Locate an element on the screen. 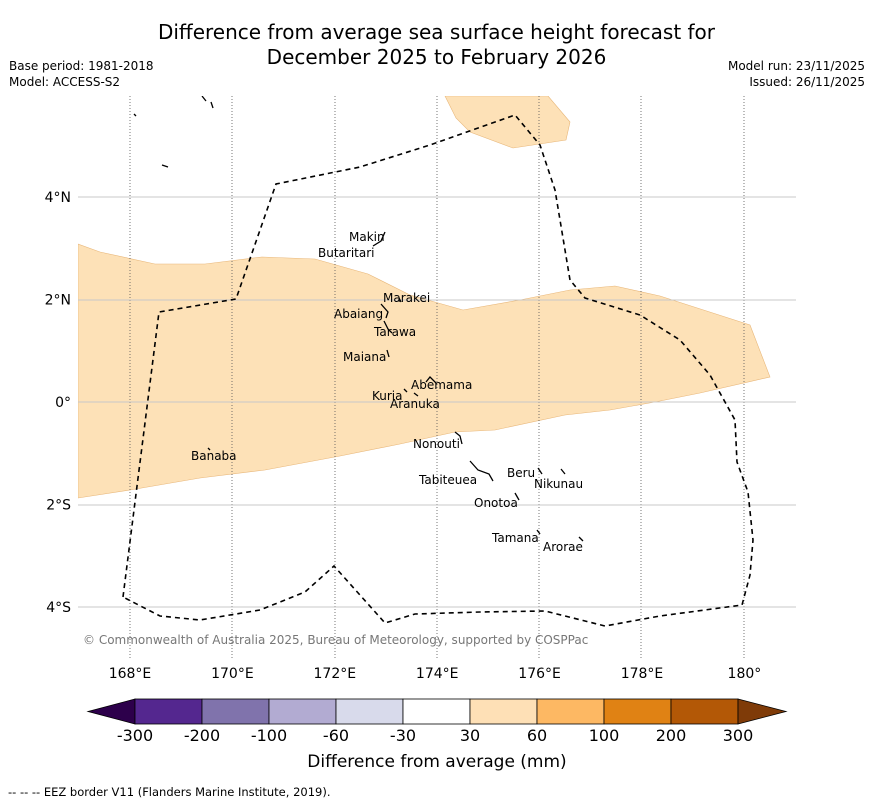 Image resolution: width=873 pixels, height=804 pixels. island-label: Marakei is located at coordinates (406, 298).